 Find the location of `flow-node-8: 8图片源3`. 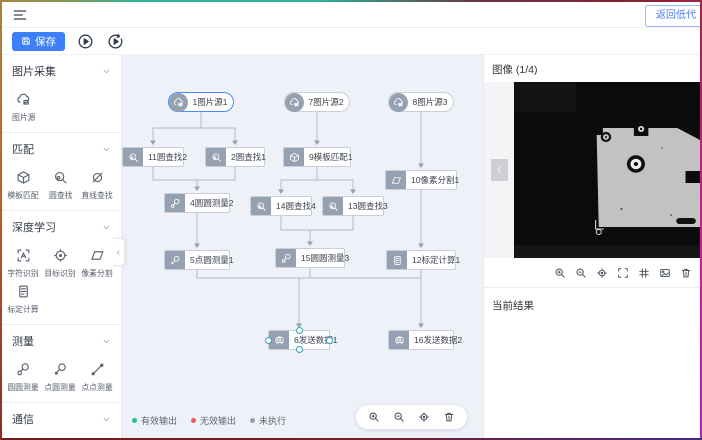

flow-node-8: 8图片源3 is located at coordinates (421, 102).